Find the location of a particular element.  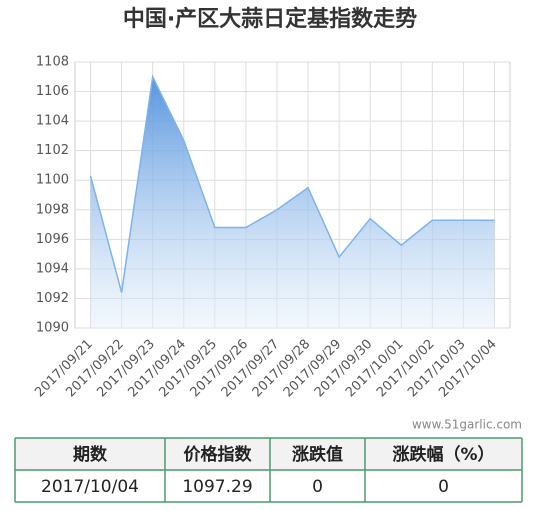

y-tick-label: 1100 is located at coordinates (52, 180).